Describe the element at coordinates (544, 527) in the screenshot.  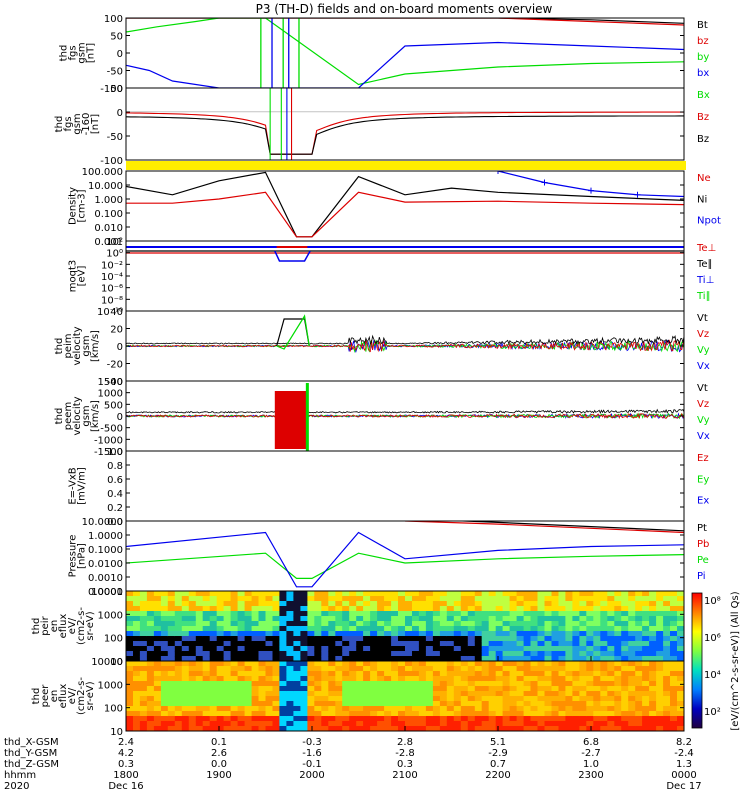
I see `series-Pb` at that location.